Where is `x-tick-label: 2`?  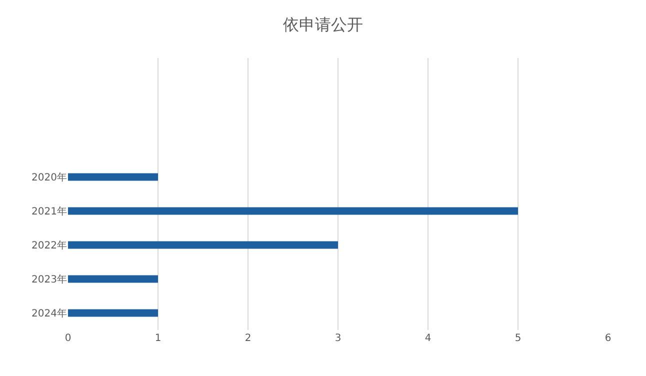
x-tick-label: 2 is located at coordinates (248, 338).